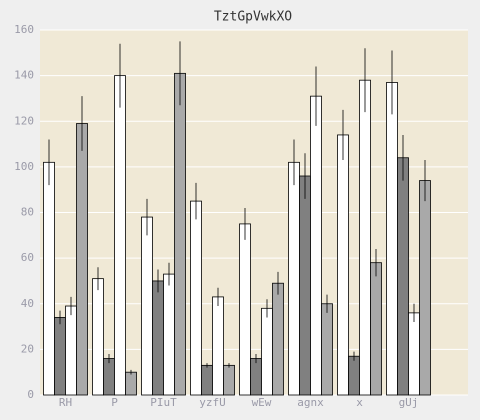 This screenshot has height=420, width=480. What do you see at coordinates (253, 17) in the screenshot?
I see `chart-title: TztGpVwkXO` at bounding box center [253, 17].